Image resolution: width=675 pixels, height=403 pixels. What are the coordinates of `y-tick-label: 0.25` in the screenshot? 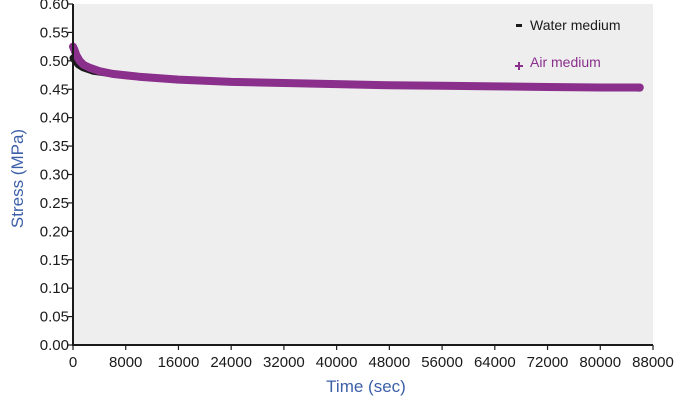 It's located at (54, 203).